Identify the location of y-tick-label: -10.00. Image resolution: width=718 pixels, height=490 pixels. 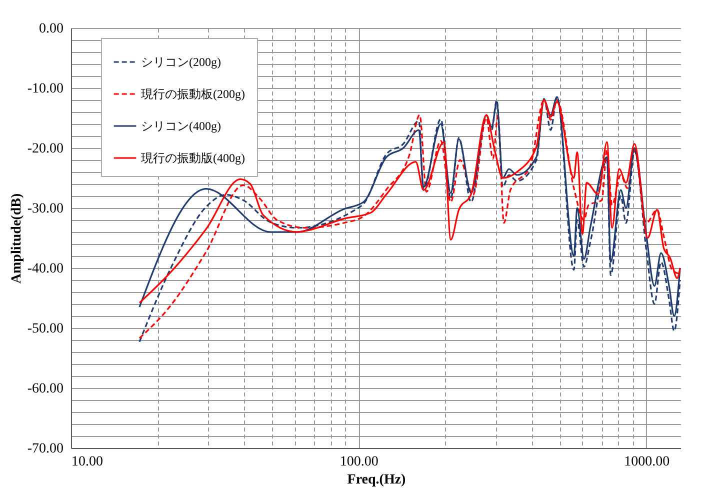
(45, 89).